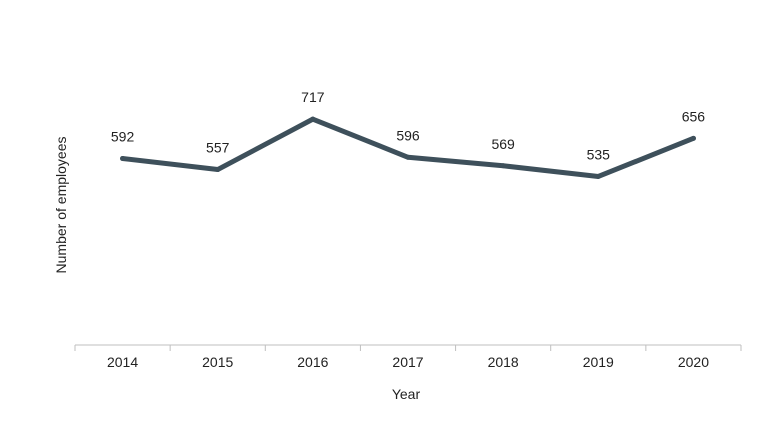 This screenshot has width=768, height=444. Describe the element at coordinates (217, 362) in the screenshot. I see `x-tick-label: 2015` at that location.